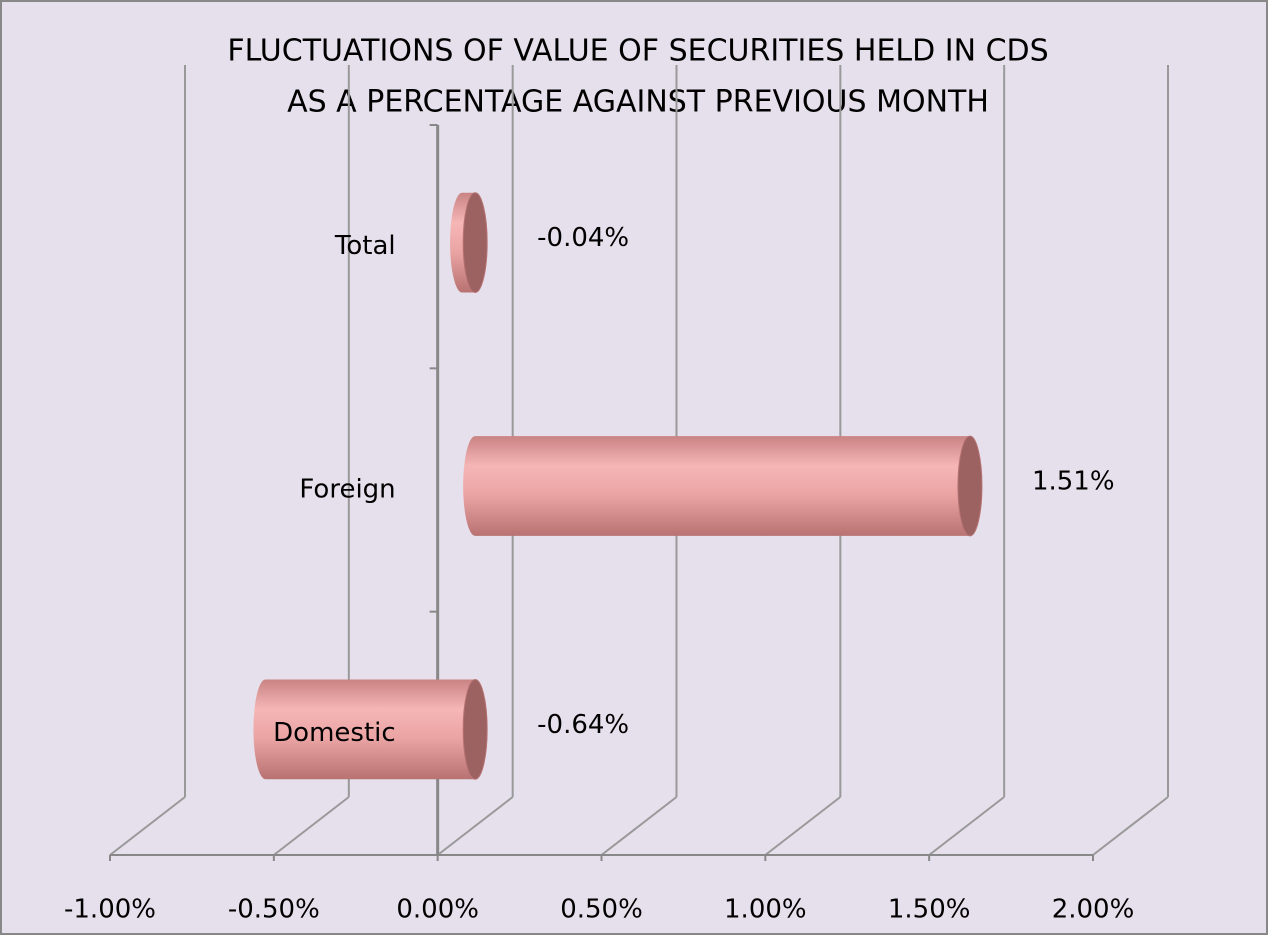  I want to click on x-tick-label: -1.00%, so click(110, 910).